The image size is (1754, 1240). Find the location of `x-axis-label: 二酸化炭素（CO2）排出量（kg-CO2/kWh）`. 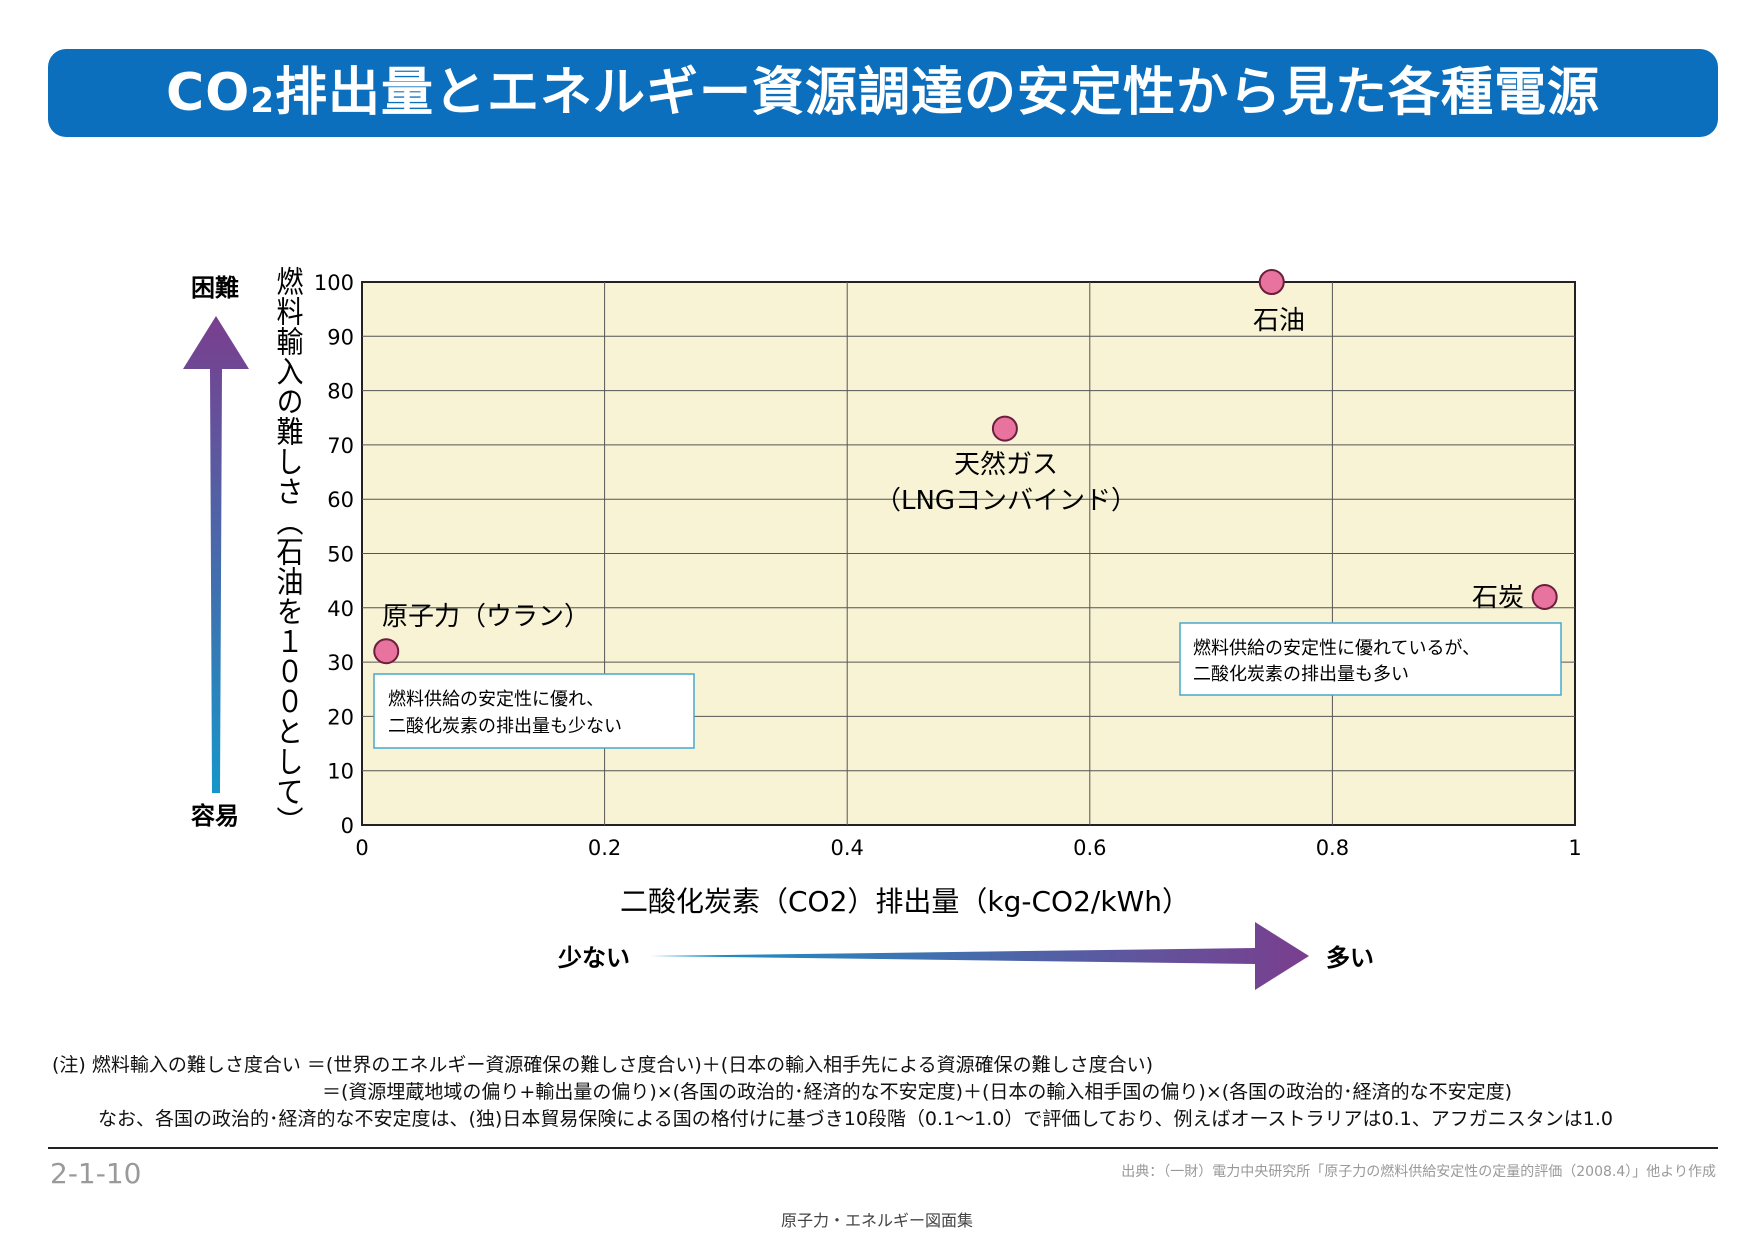

x-axis-label: 二酸化炭素（CO2）排出量（kg-CO2/kWh） is located at coordinates (905, 901).